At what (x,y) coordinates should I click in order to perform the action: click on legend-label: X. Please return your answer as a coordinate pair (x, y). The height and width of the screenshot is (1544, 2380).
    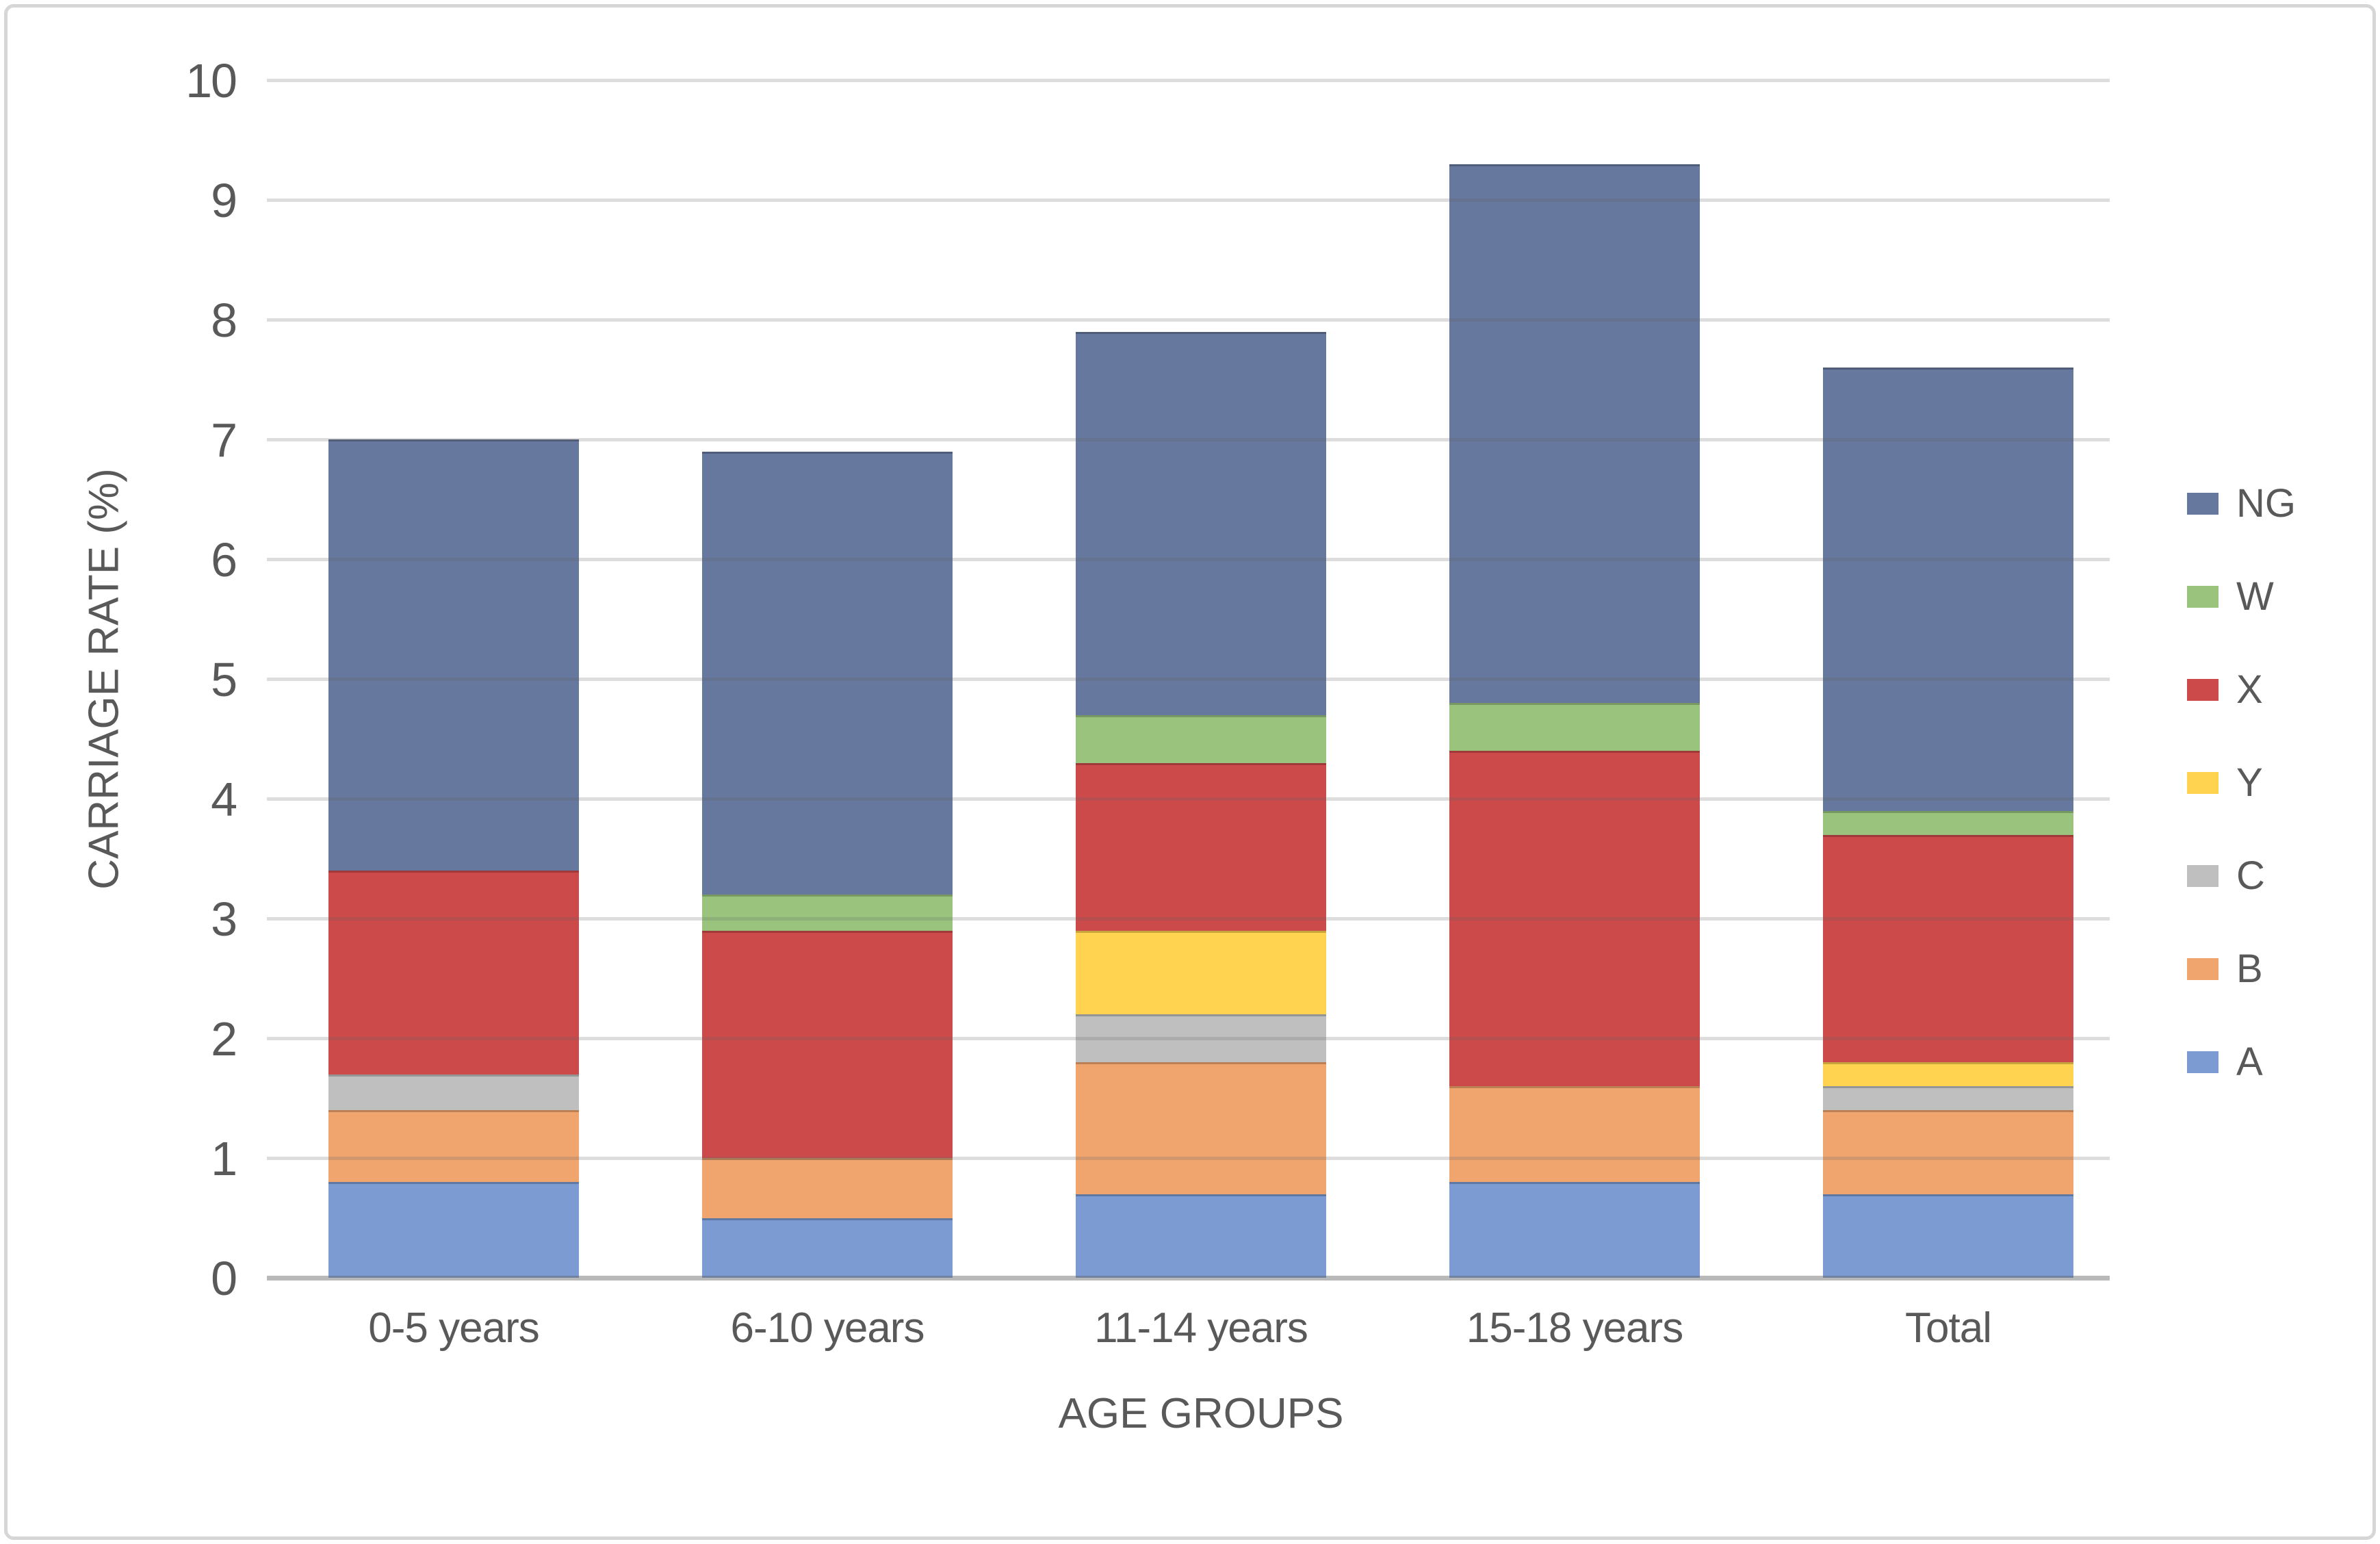
    Looking at the image, I should click on (2249, 690).